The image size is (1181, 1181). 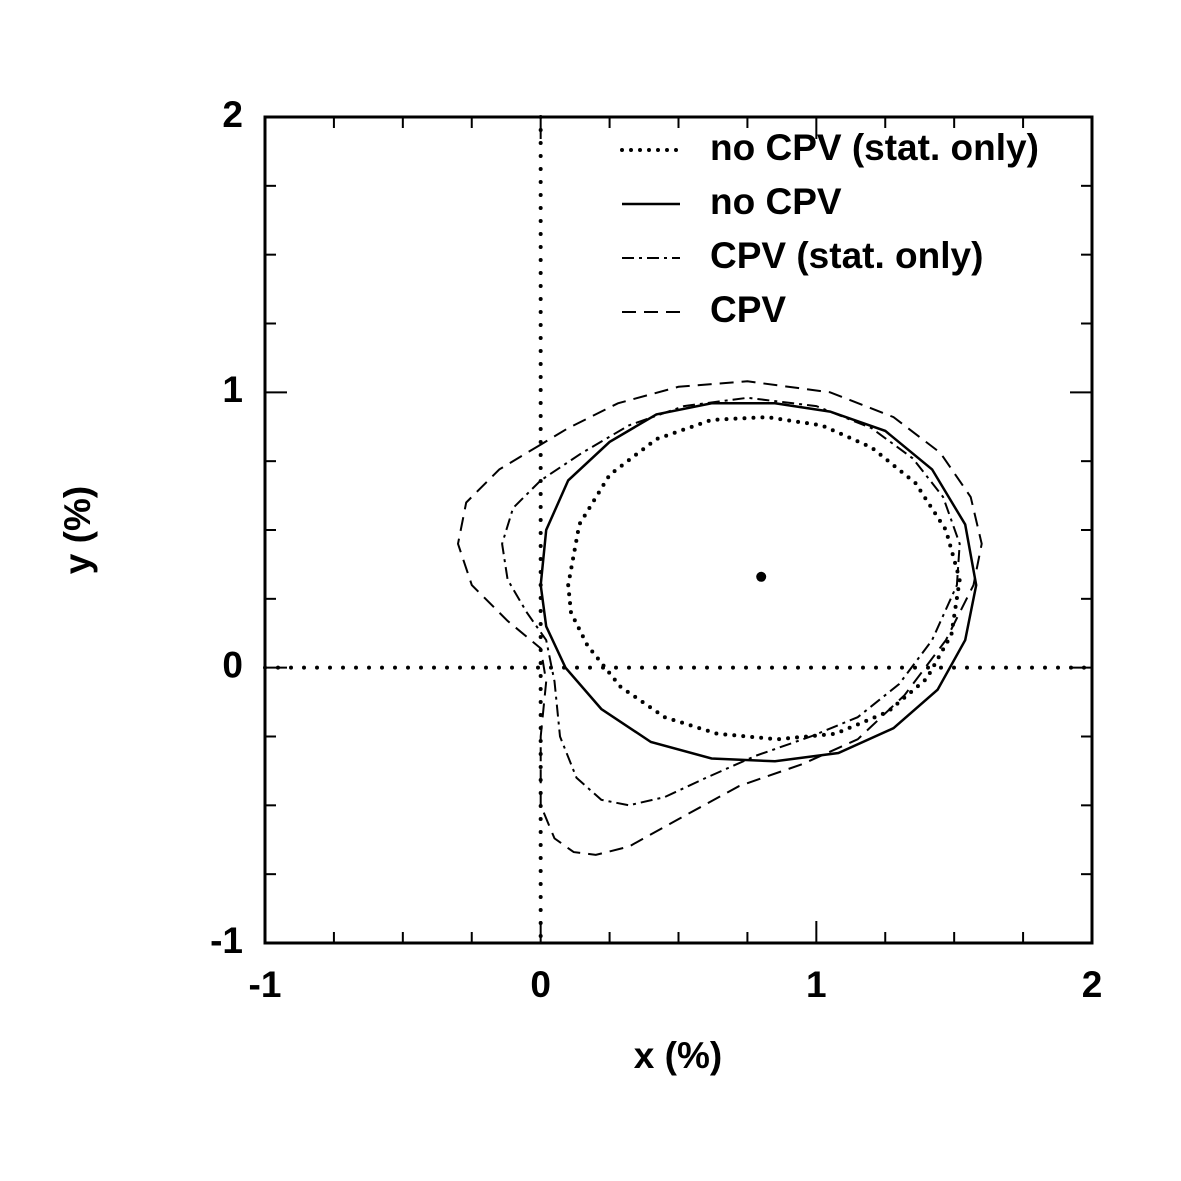 I want to click on legend-label: CPV, so click(x=748, y=309).